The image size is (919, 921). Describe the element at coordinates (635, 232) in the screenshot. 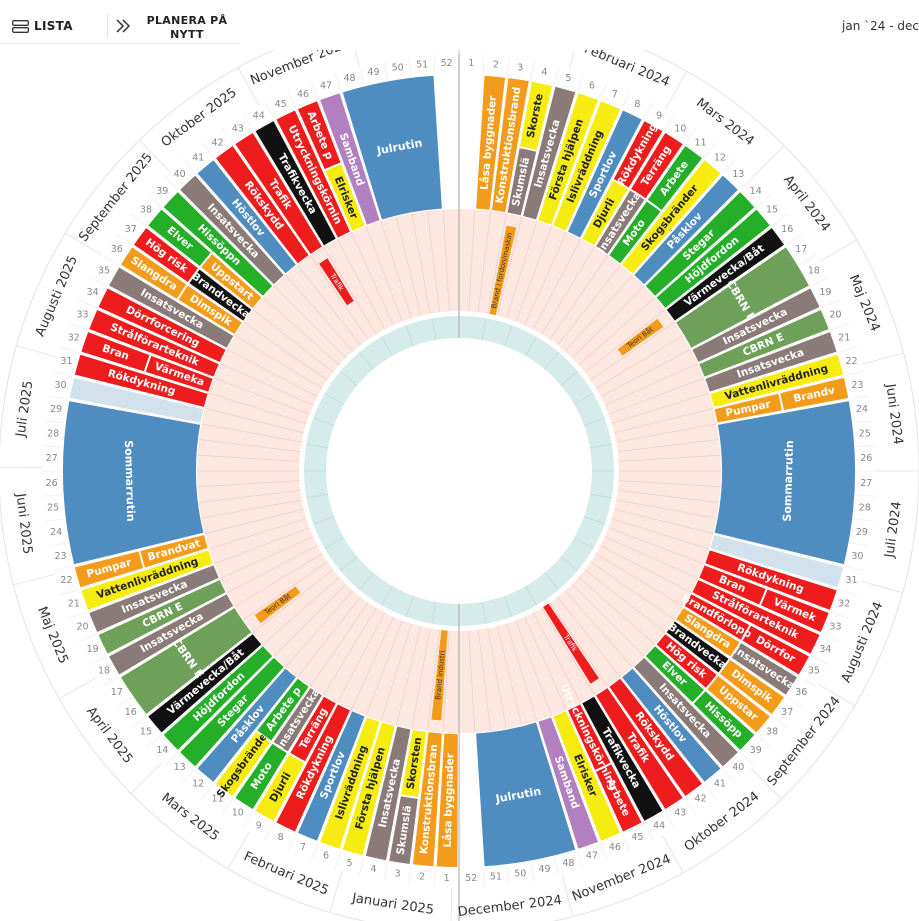

I see `activity-block: Moto` at that location.